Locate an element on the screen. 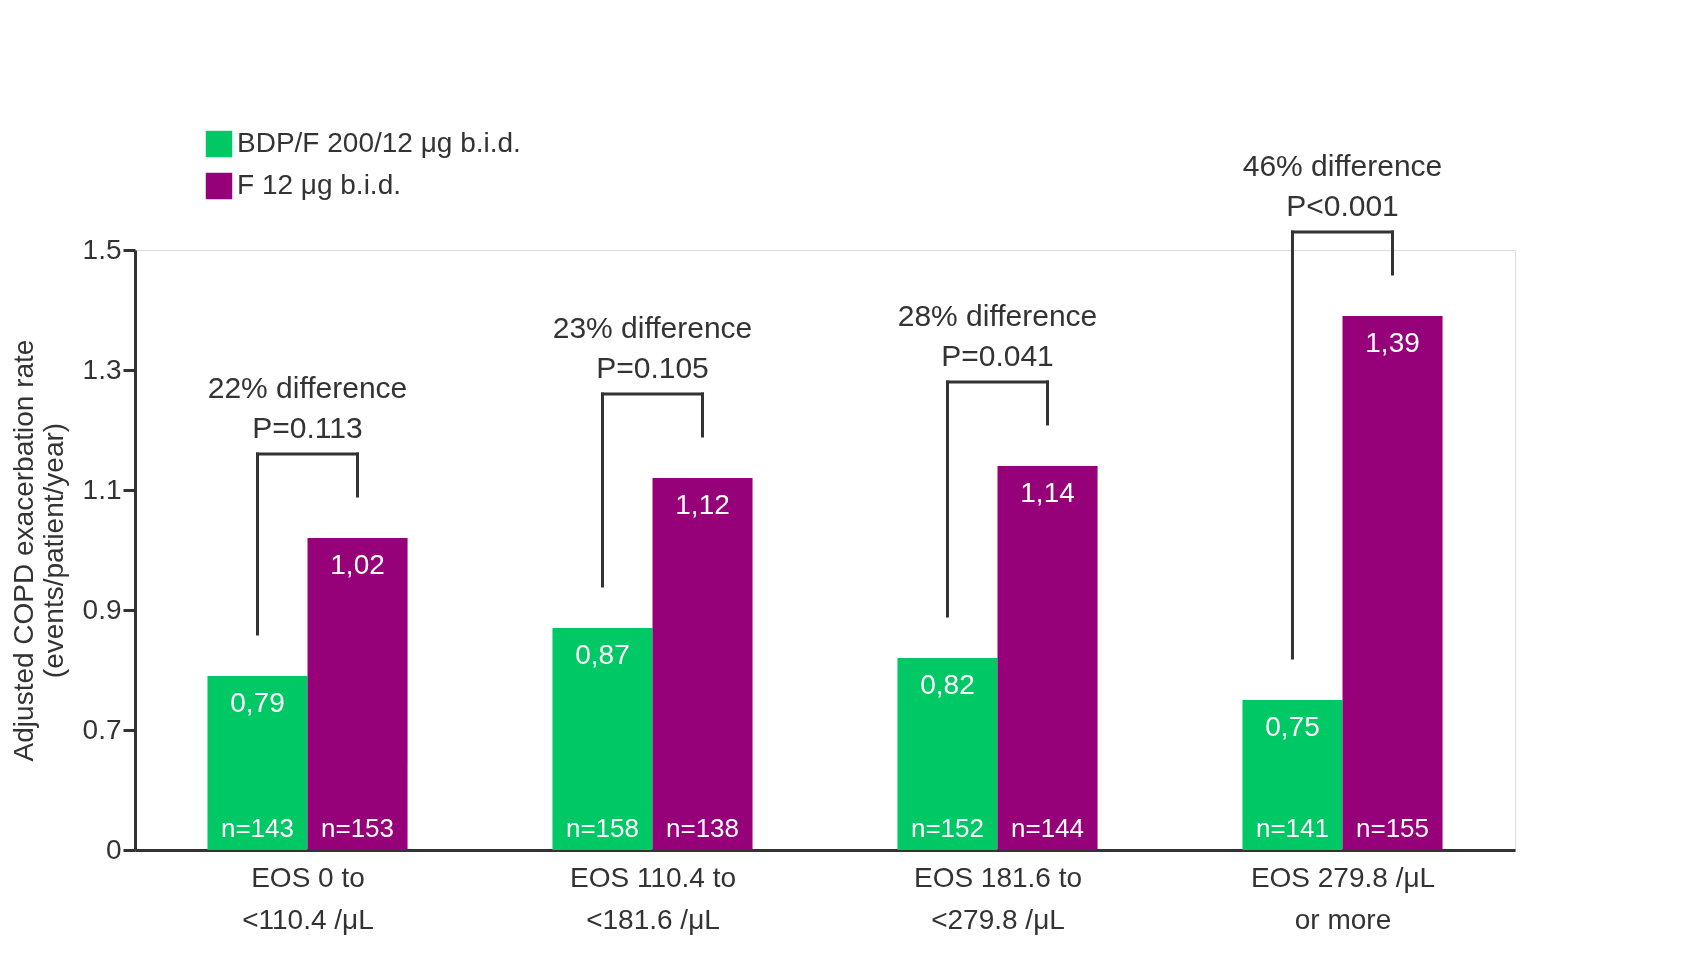 Image resolution: width=1690 pixels, height=963 pixels. y-tick-label: 0.7 is located at coordinates (102, 729).